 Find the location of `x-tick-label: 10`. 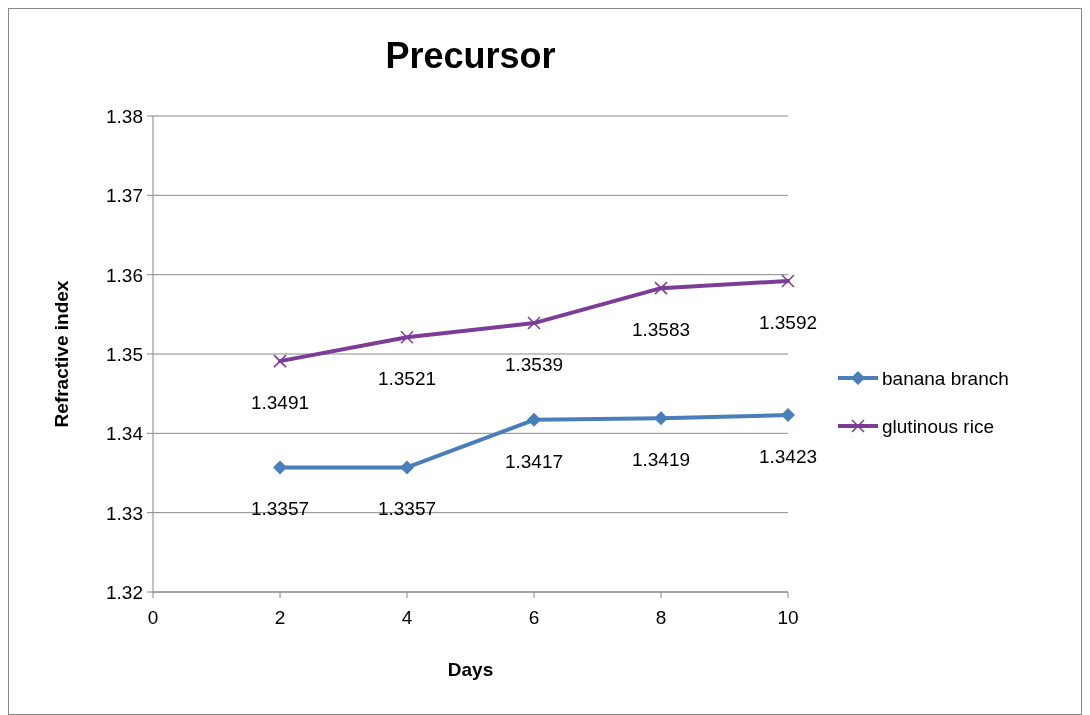

x-tick-label: 10 is located at coordinates (788, 617).